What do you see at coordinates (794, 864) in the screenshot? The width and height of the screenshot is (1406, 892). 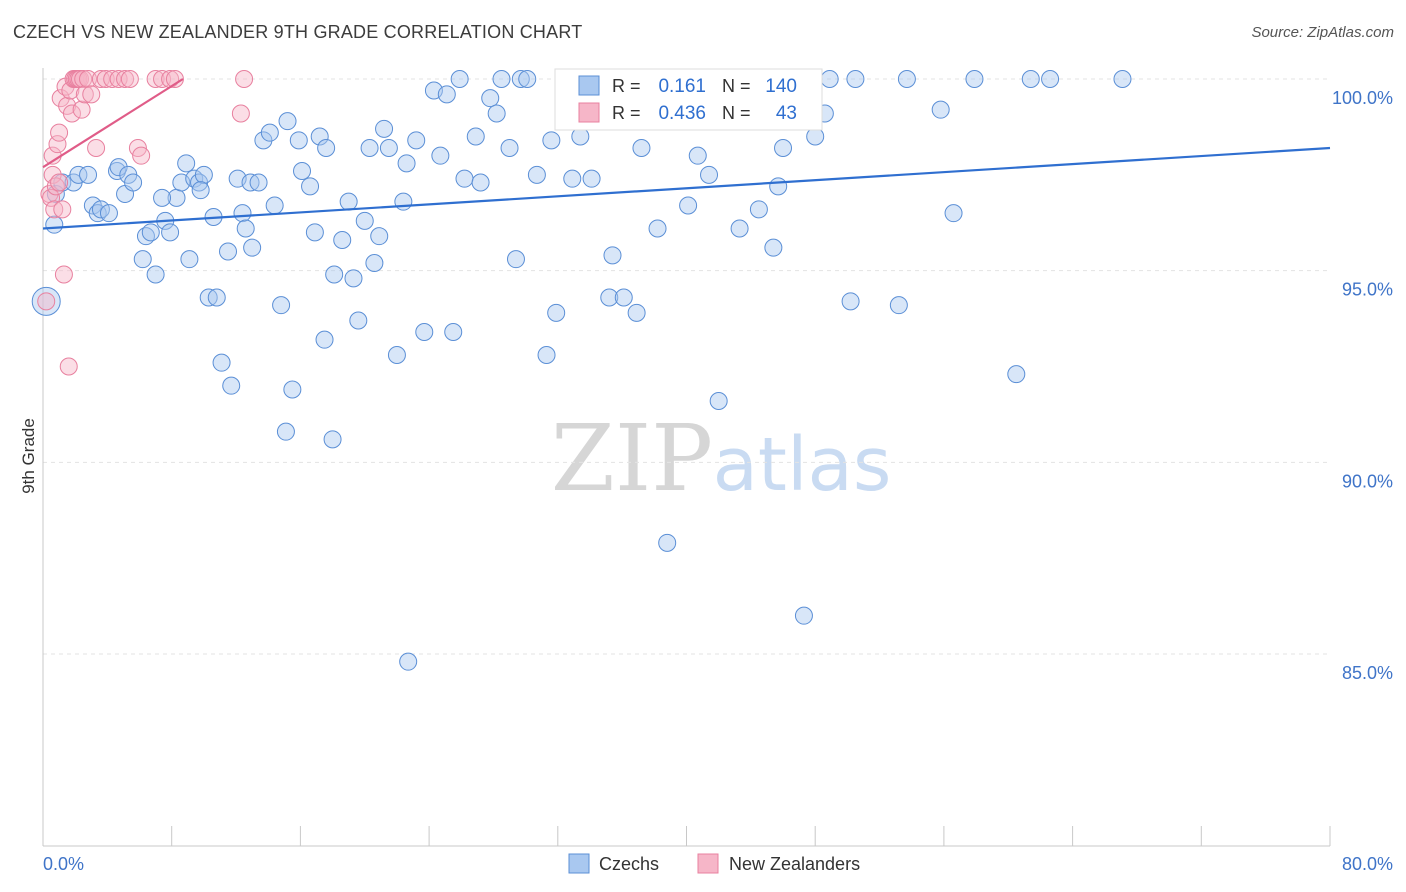 I see `legend-nz-label: New Zealanders` at bounding box center [794, 864].